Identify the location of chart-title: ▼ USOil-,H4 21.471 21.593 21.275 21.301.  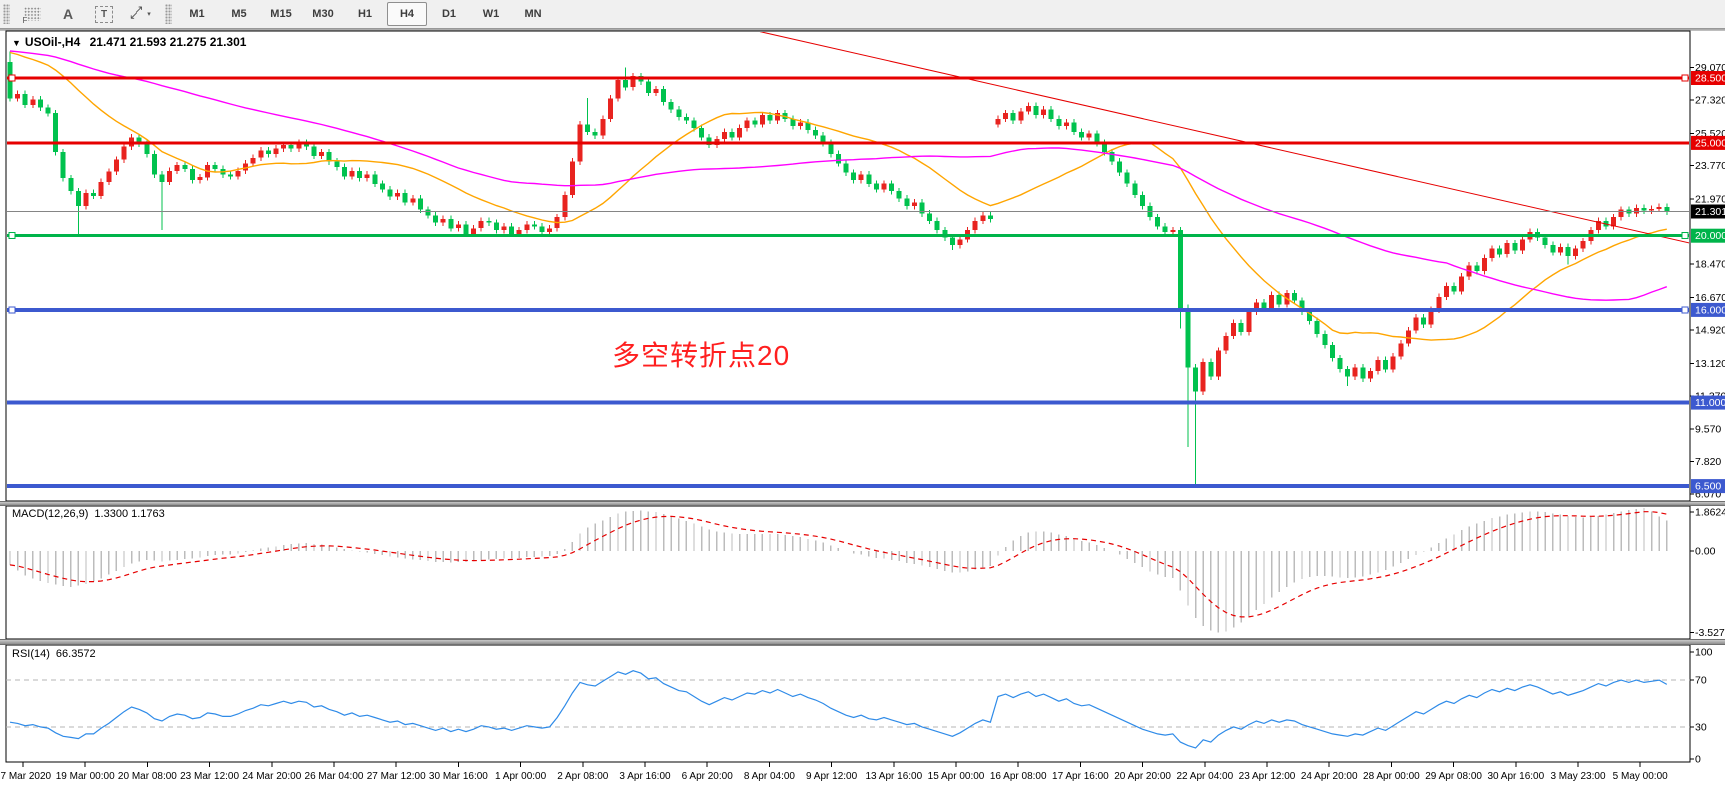
(129, 42).